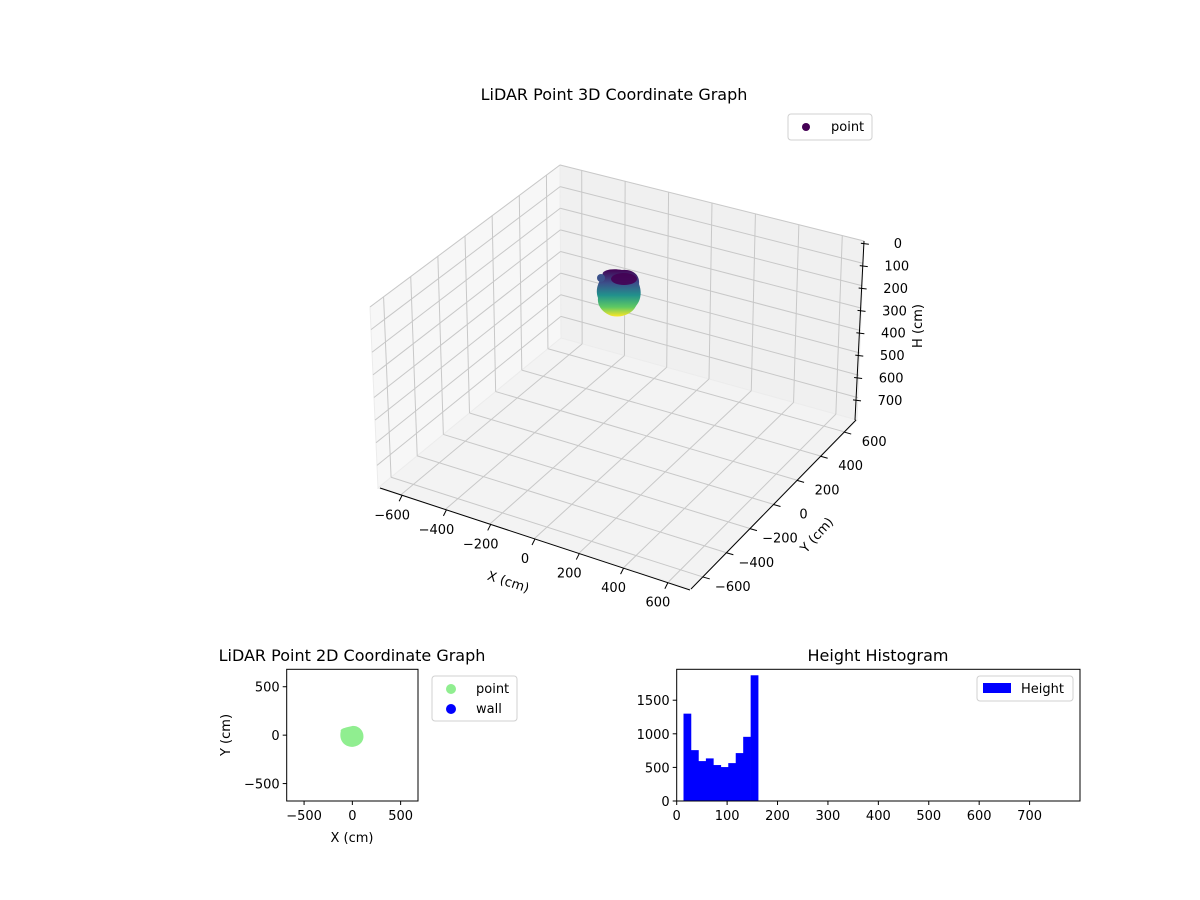 This screenshot has height=900, width=1200. What do you see at coordinates (878, 655) in the screenshot?
I see `svg-text: Height Histogram` at bounding box center [878, 655].